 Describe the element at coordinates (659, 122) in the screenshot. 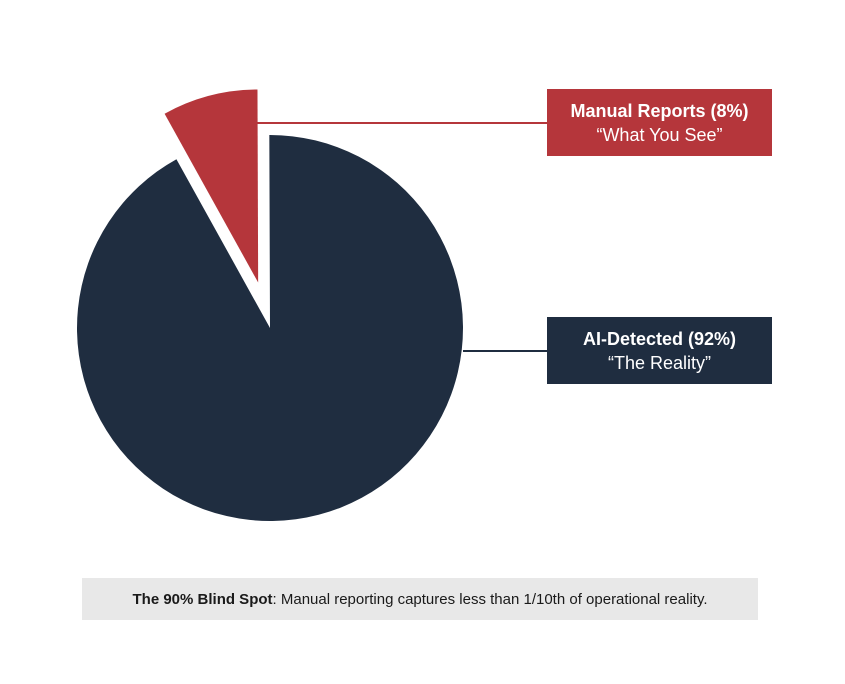

I see `callout-manual-reports: Manual Reports (8%) “What You See”` at that location.